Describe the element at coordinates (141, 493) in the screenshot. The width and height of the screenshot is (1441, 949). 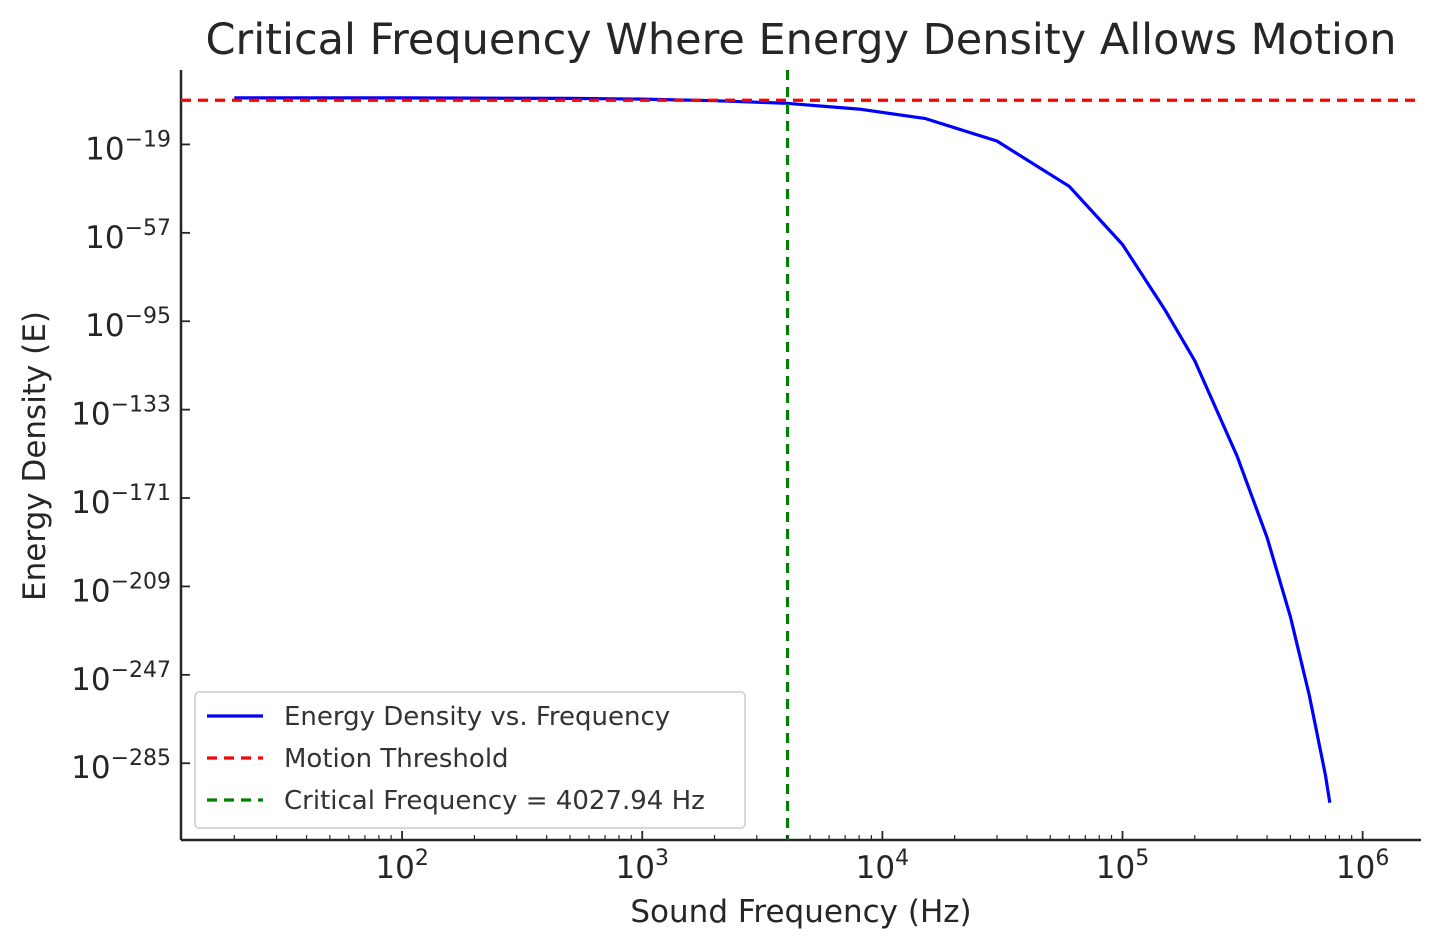
I see `y-tick-exponent: −171` at that location.